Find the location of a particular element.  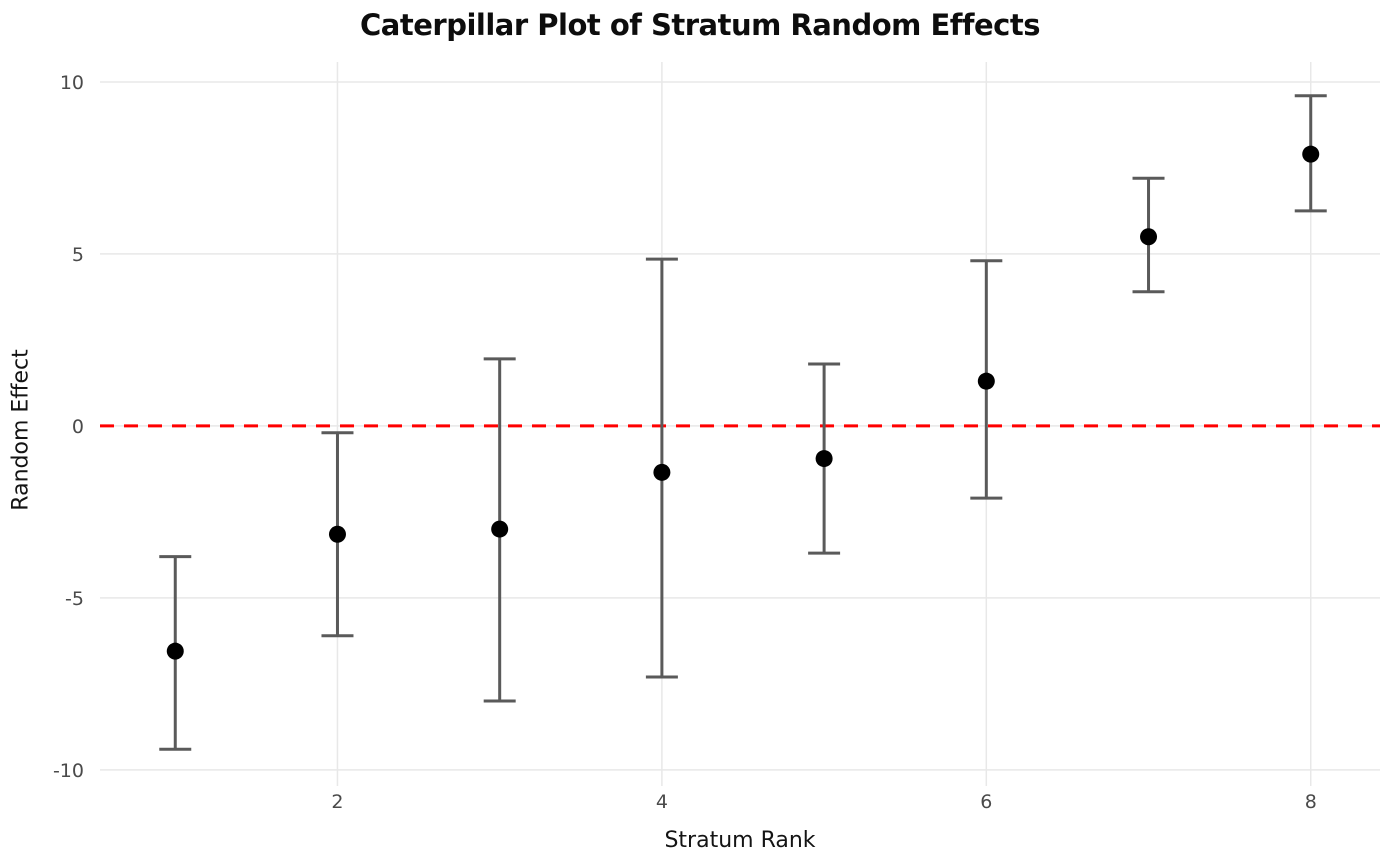

y-tick-label: 5 is located at coordinates (78, 255).